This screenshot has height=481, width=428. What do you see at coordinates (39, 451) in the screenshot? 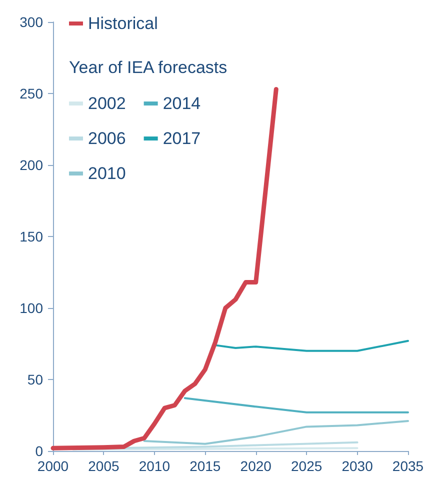
I see `y-tick-label: 0` at bounding box center [39, 451].